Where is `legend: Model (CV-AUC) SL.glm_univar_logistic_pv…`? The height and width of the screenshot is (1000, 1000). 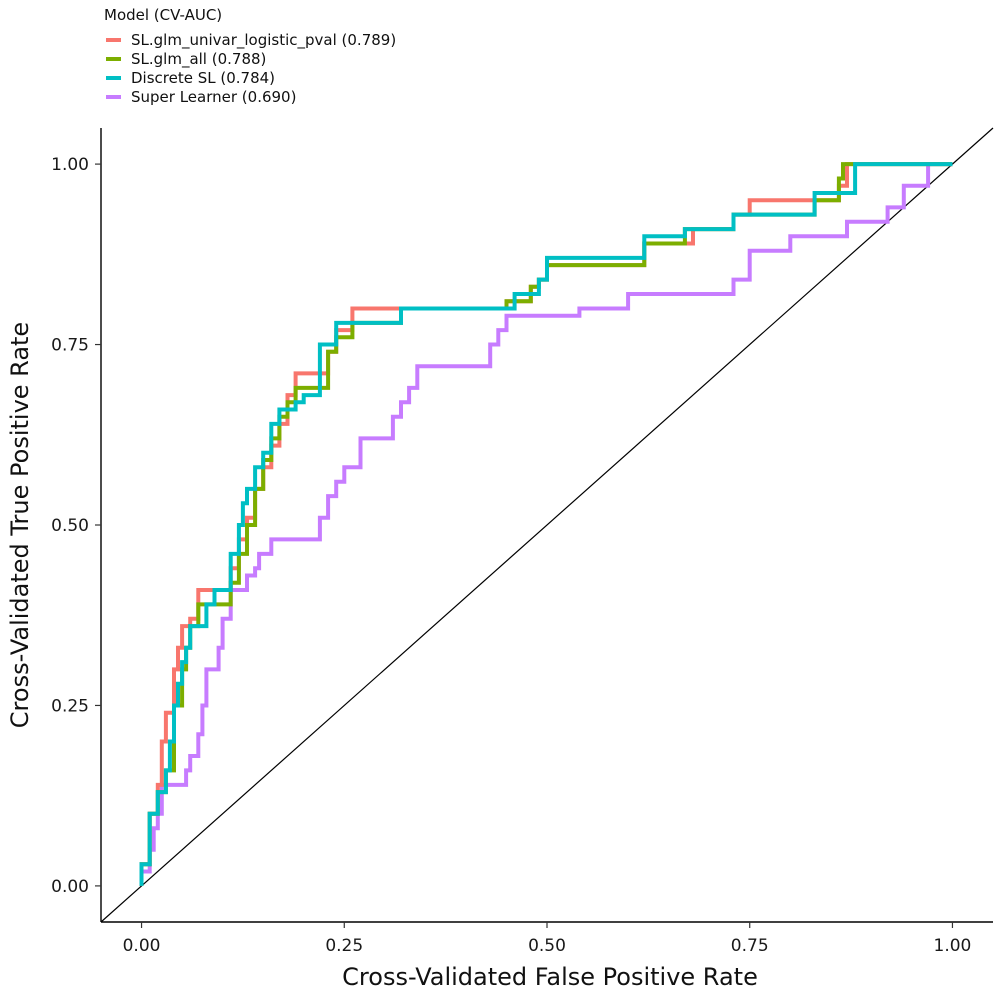
legend: Model (CV-AUC) SL.glm_univar_logistic_pv… is located at coordinates (250, 56).